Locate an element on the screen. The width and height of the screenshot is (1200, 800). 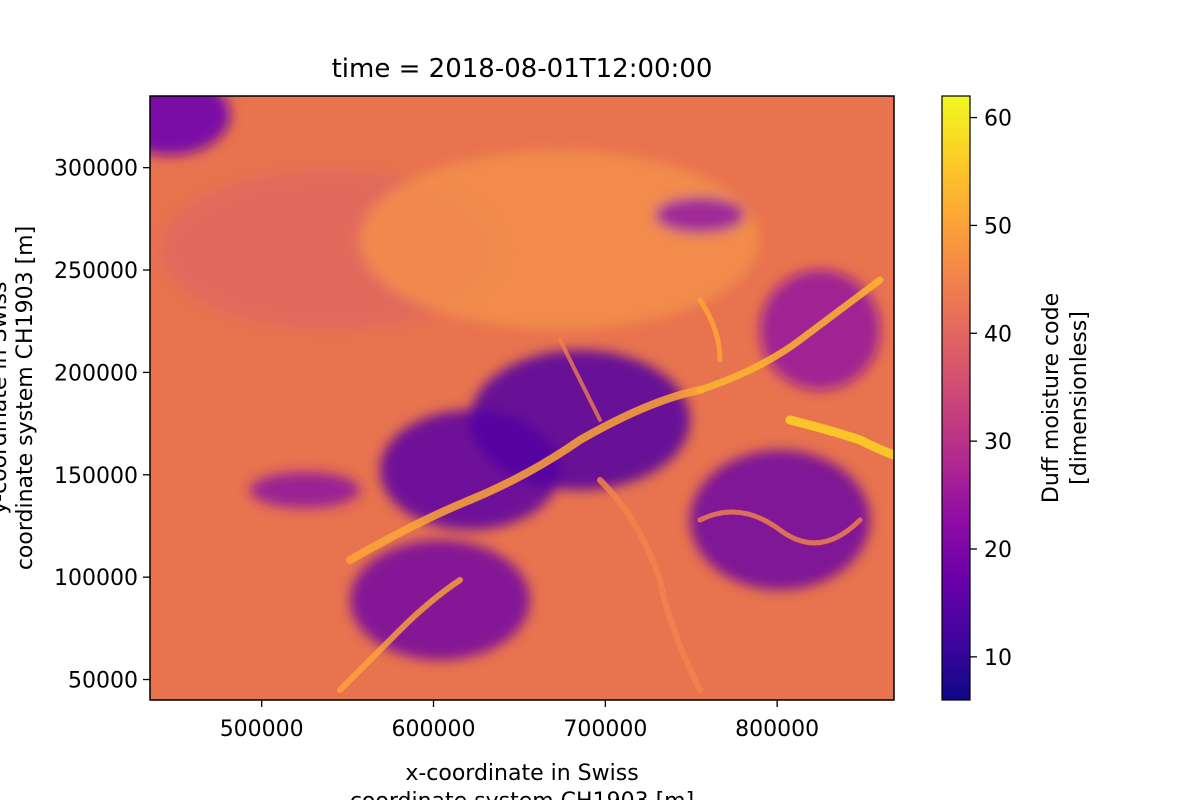
heatmap-region-lake-geneva is located at coordinates (305, 490).